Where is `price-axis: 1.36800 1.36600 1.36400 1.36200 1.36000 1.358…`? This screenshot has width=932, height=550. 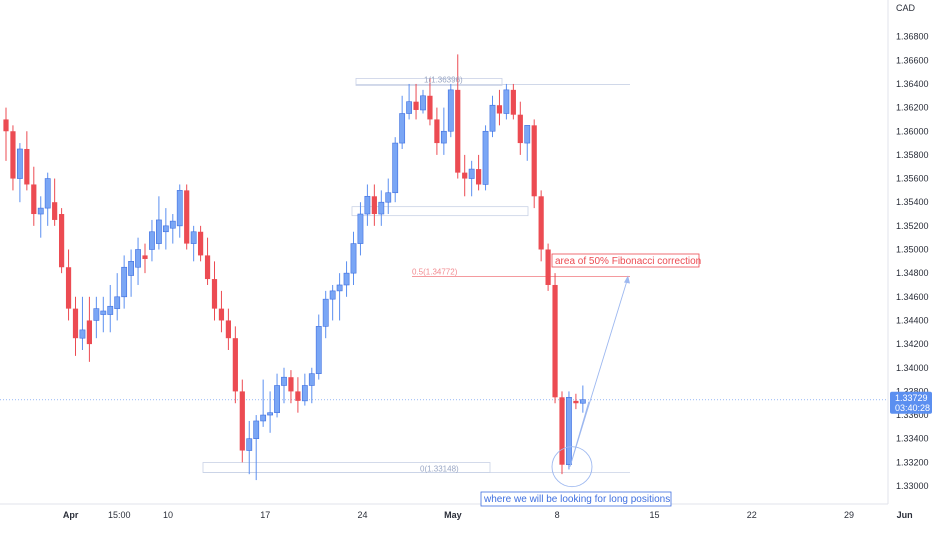
price-axis: 1.36800 1.36600 1.36400 1.36200 1.36000 1.358… is located at coordinates (912, 261).